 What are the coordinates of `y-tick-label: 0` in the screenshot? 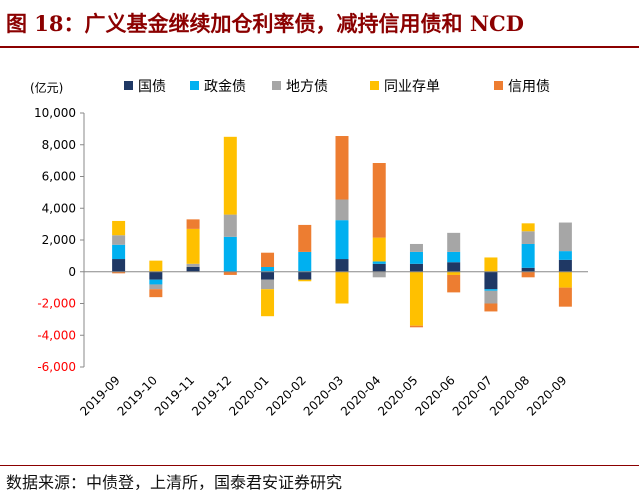 It's located at (72, 272).